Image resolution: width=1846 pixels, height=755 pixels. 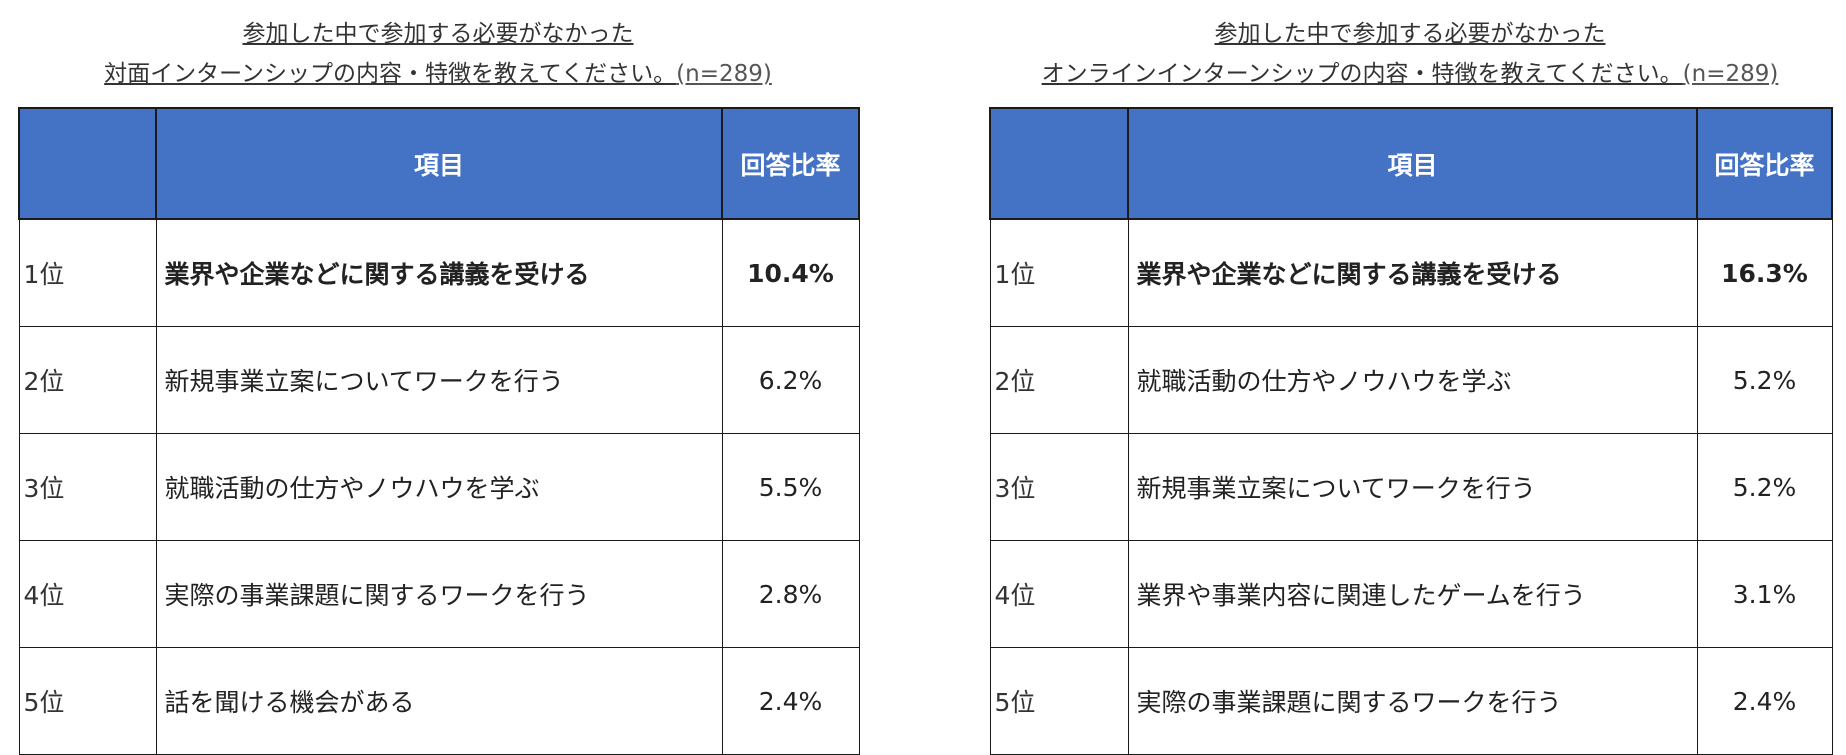 I want to click on table-row: 1位 業界や企業などに関する講義を受ける 16.3%, so click(x=1411, y=272).